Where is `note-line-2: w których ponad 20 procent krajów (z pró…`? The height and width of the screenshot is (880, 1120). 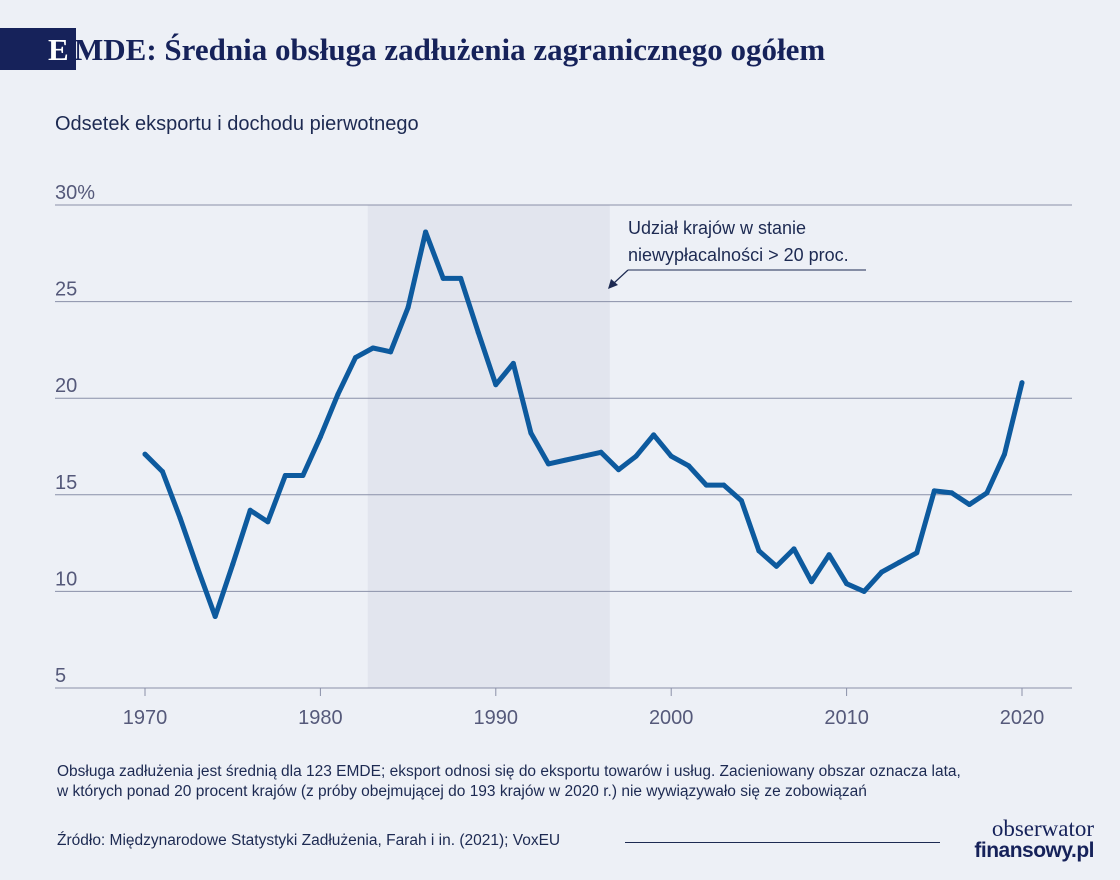
note-line-2: w których ponad 20 procent krajów (z pró… is located at coordinates (462, 791).